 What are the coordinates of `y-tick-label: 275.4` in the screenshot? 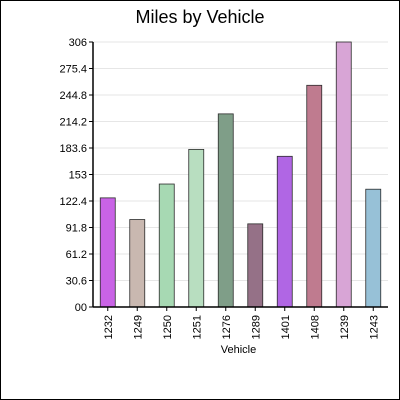 It's located at (73, 70).